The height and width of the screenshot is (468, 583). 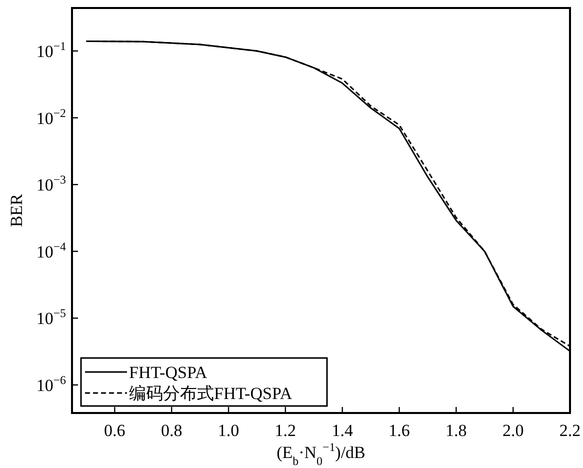 What do you see at coordinates (456, 430) in the screenshot?
I see `x-tick-label: 1.8` at bounding box center [456, 430].